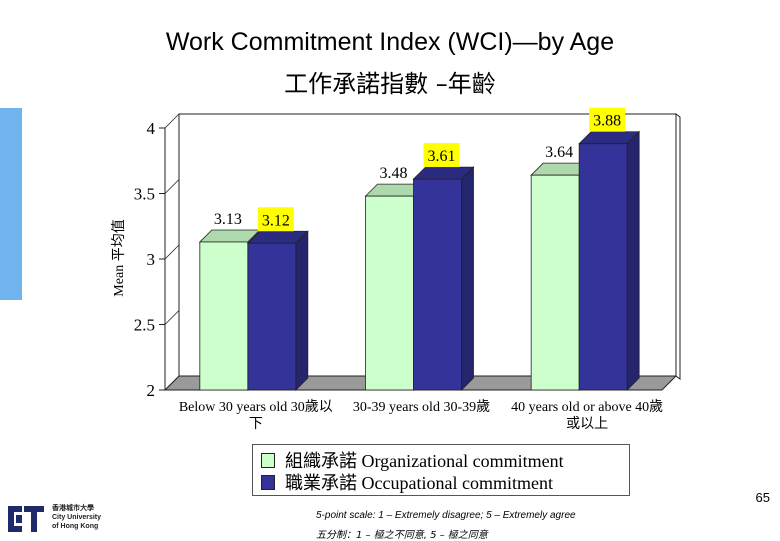 The image size is (780, 541). Describe the element at coordinates (762, 497) in the screenshot. I see `page-number: 65` at that location.